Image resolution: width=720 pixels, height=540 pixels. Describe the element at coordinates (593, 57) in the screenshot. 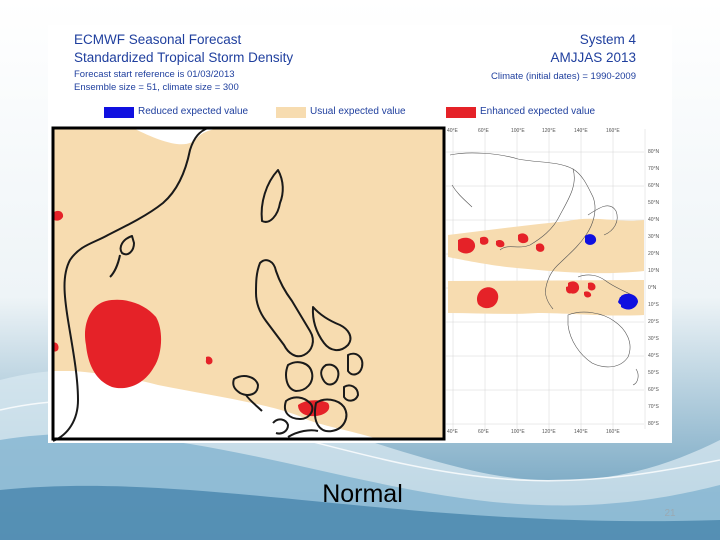

I see `figure-season: AMJJAS 2013` at that location.